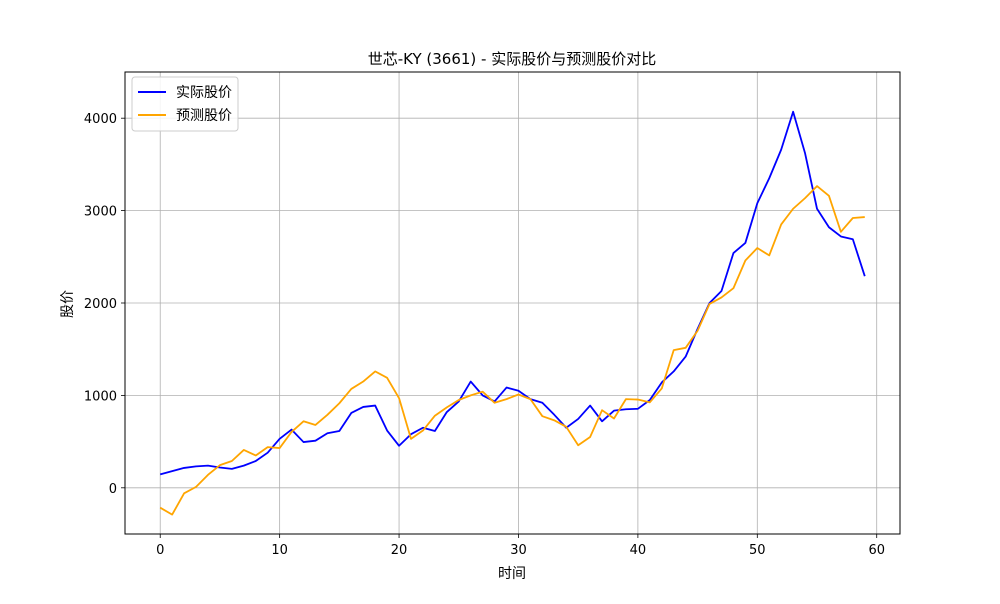  What do you see at coordinates (204, 93) in the screenshot?
I see `legend-label-actual: 实际股价` at bounding box center [204, 93].